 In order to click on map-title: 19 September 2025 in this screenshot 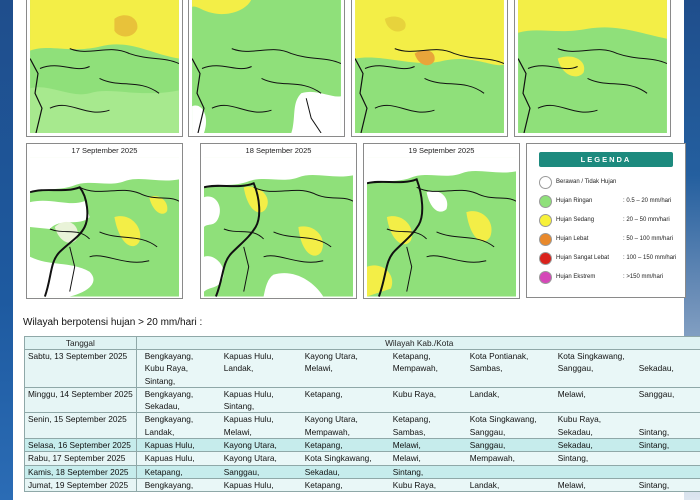, I will do `click(441, 150)`.